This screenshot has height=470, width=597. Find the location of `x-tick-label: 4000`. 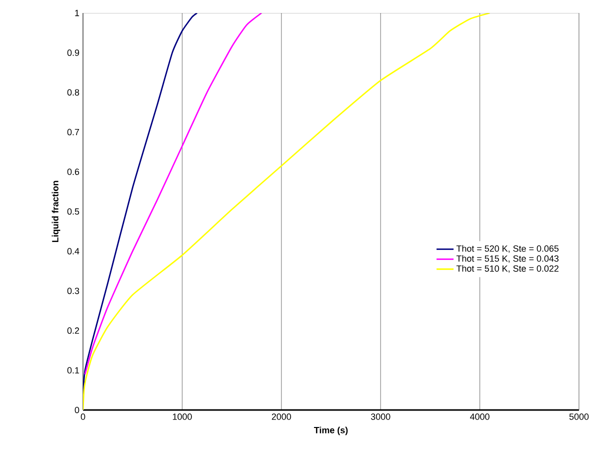

x-tick-label: 4000 is located at coordinates (480, 417).